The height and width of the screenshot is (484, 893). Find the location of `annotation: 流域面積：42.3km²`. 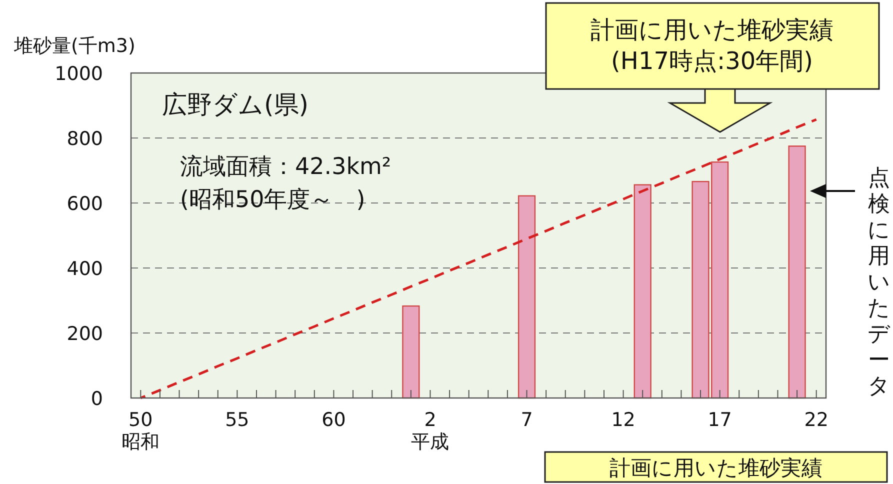

annotation: 流域面積：42.3km² is located at coordinates (286, 167).